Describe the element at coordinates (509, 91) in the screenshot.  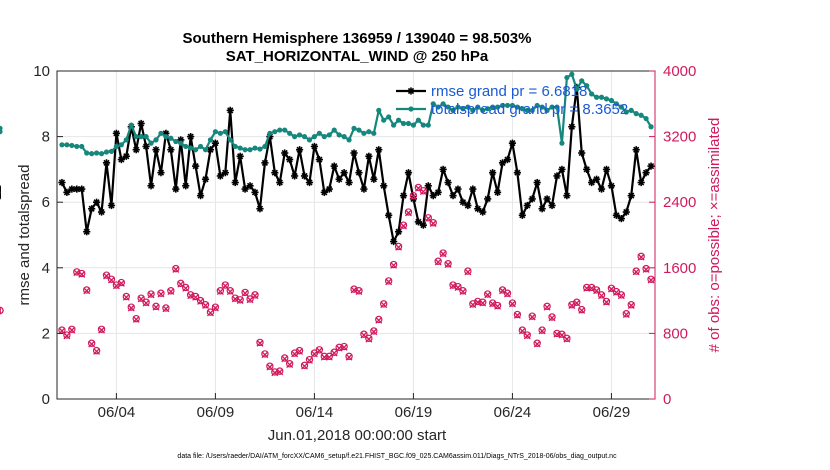
I see `legend-label: rmse grand pr = 6.6818` at that location.